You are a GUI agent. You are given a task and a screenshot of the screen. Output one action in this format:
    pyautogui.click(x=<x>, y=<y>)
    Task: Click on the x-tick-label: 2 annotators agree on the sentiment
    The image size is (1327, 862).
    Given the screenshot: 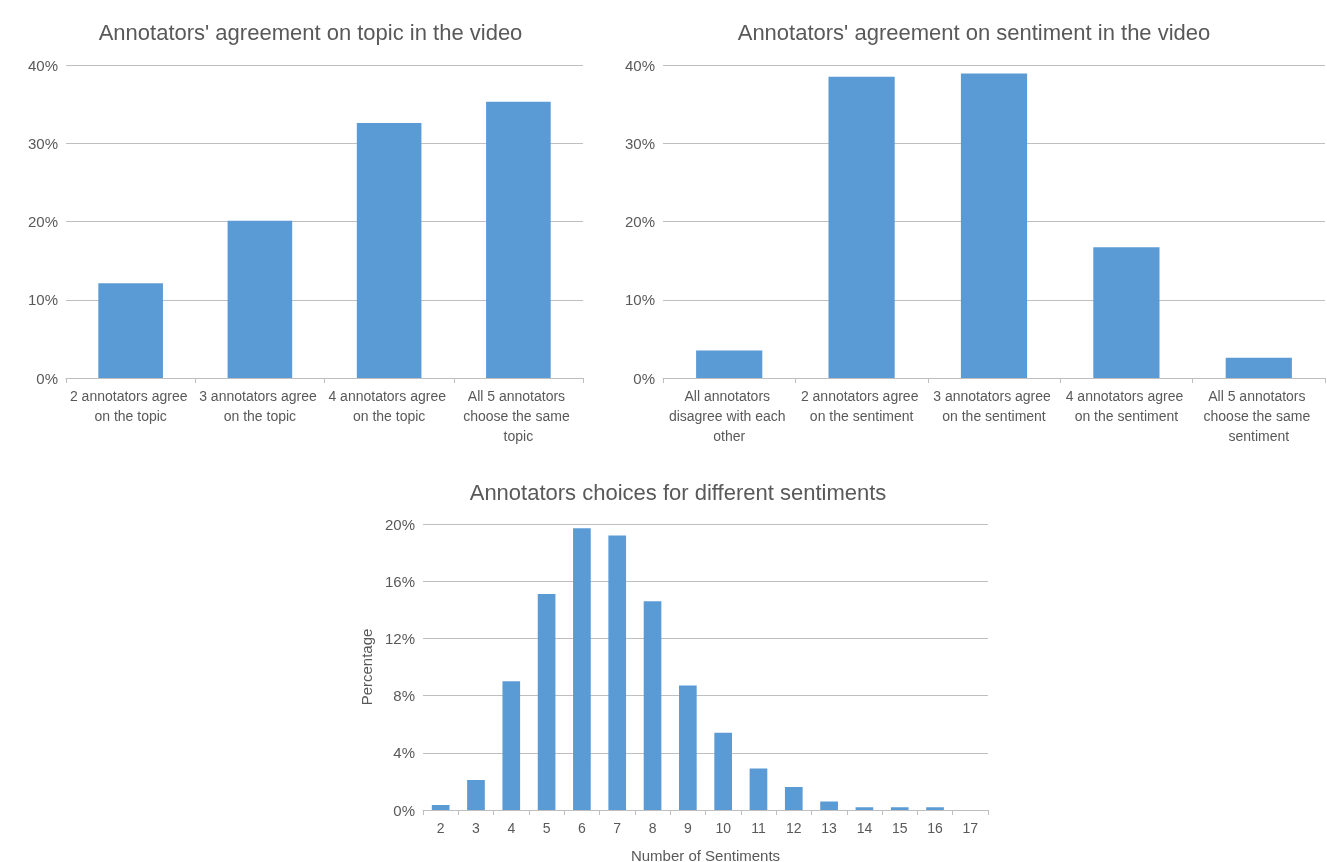 What is the action you would take?
    pyautogui.click(x=861, y=406)
    